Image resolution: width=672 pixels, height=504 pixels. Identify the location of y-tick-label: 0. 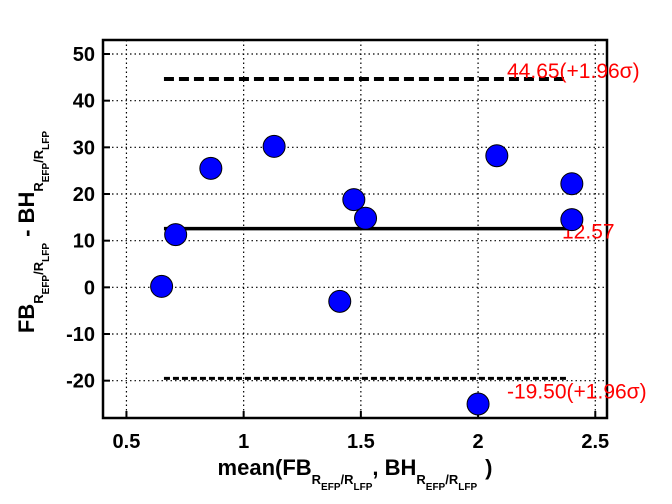
(89, 288).